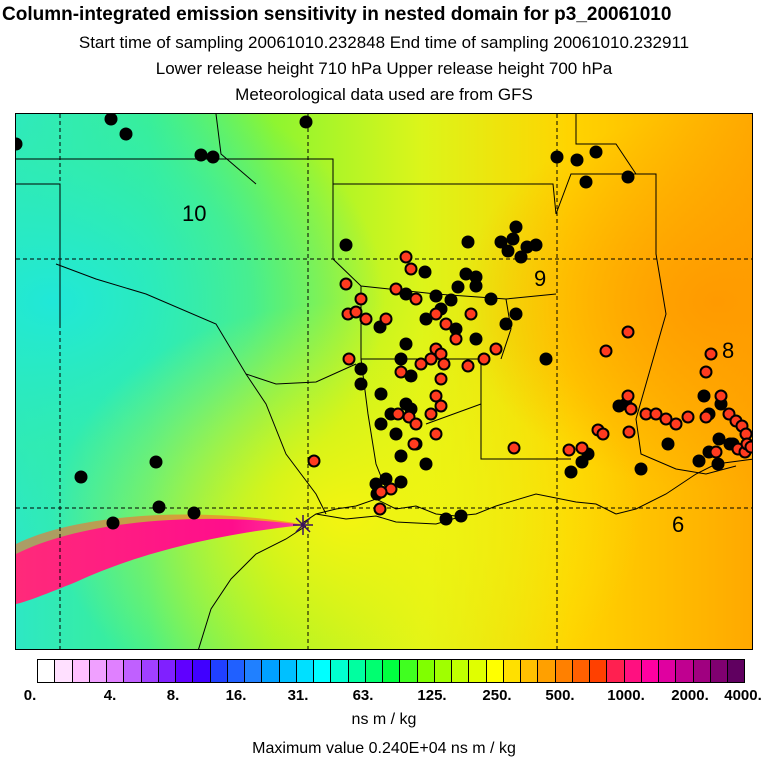 The image size is (768, 768). Describe the element at coordinates (560, 695) in the screenshot. I see `colorbar-tick-label: 500.` at that location.